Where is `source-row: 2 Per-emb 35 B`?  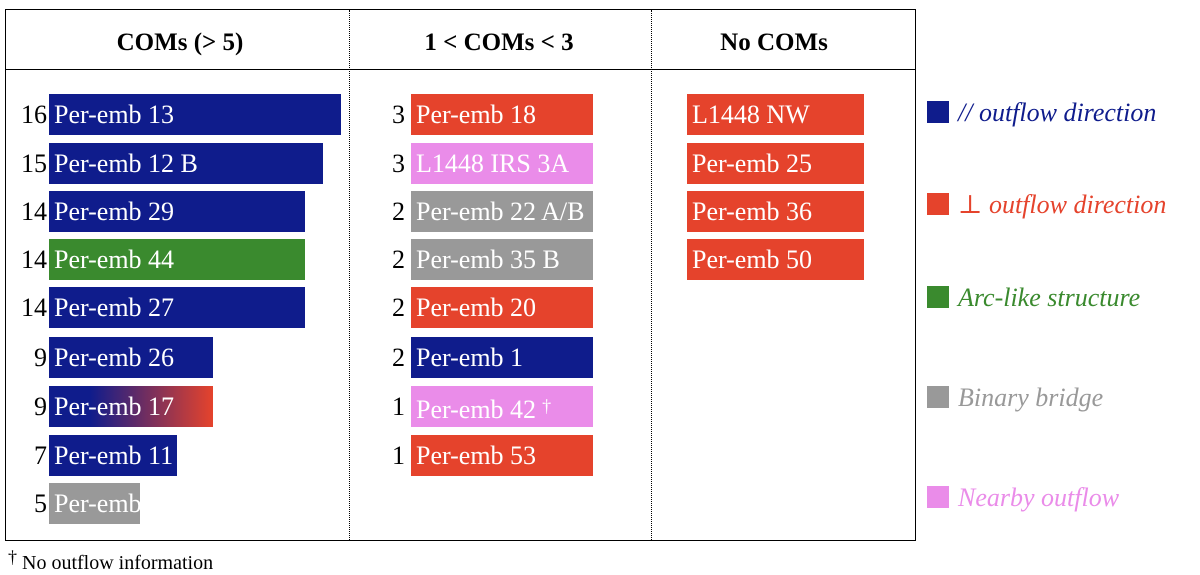
source-row: 2 Per-emb 35 B is located at coordinates (460, 259).